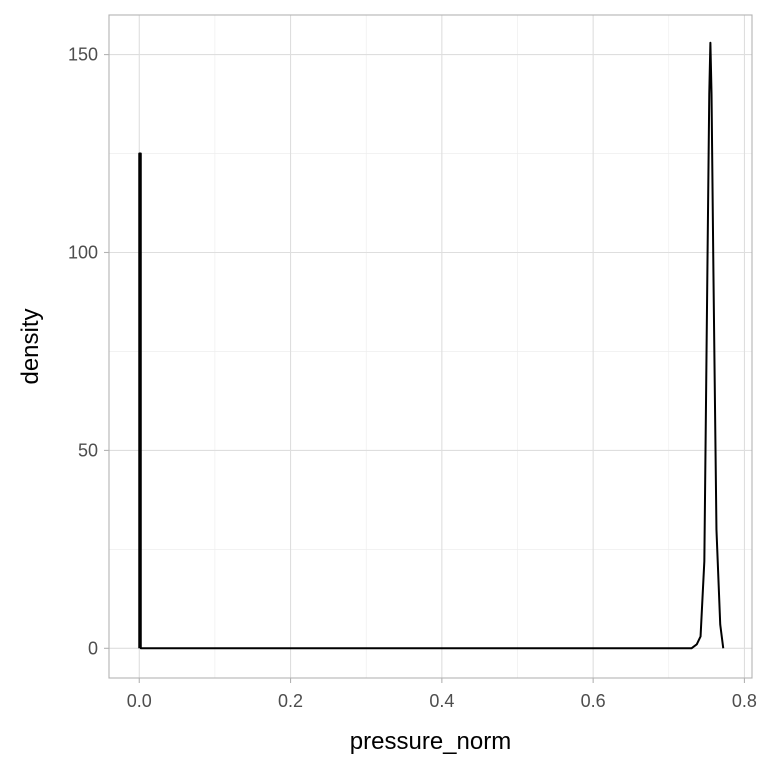  What do you see at coordinates (744, 701) in the screenshot?
I see `x-tick-label: 0.8` at bounding box center [744, 701].